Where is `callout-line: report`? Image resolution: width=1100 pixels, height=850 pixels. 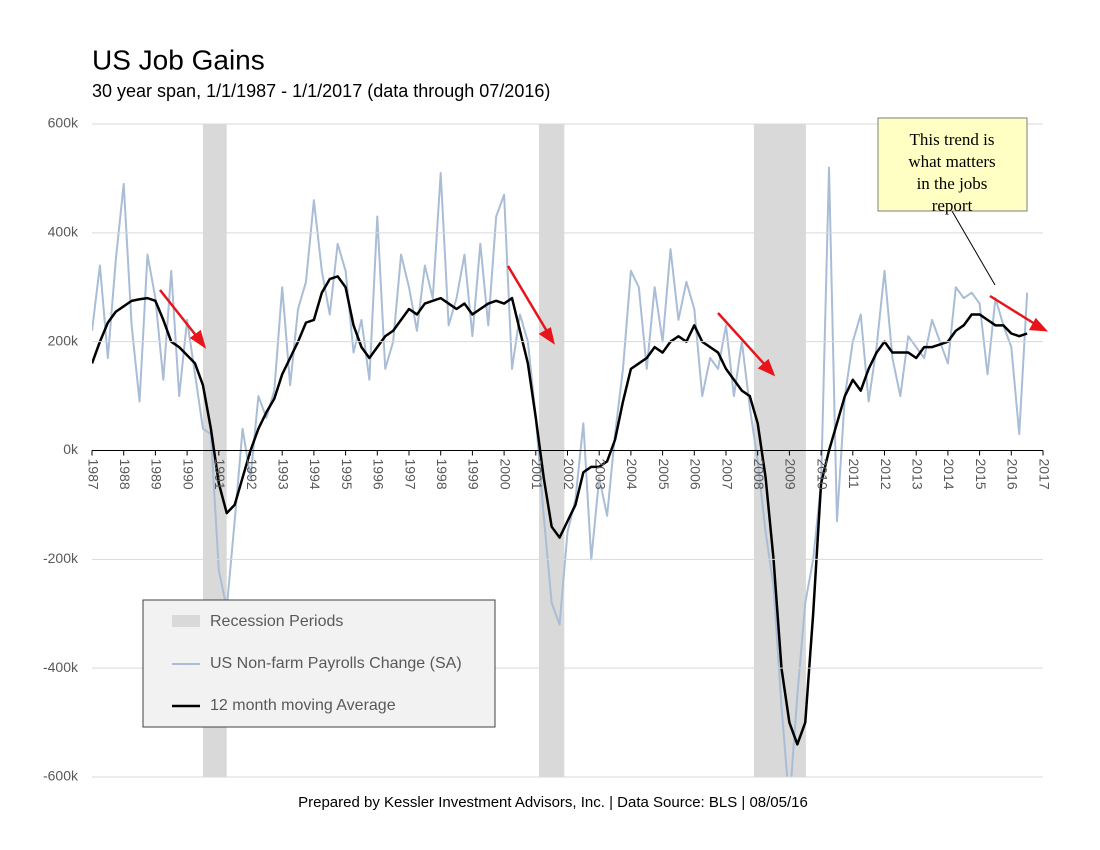
callout-line: report is located at coordinates (952, 205).